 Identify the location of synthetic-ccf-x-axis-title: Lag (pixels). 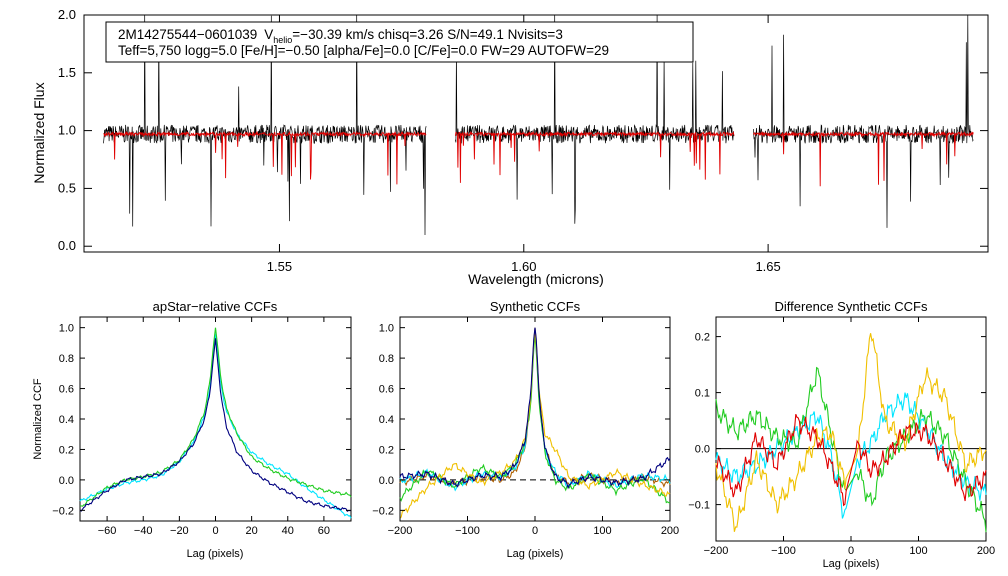
(535, 554).